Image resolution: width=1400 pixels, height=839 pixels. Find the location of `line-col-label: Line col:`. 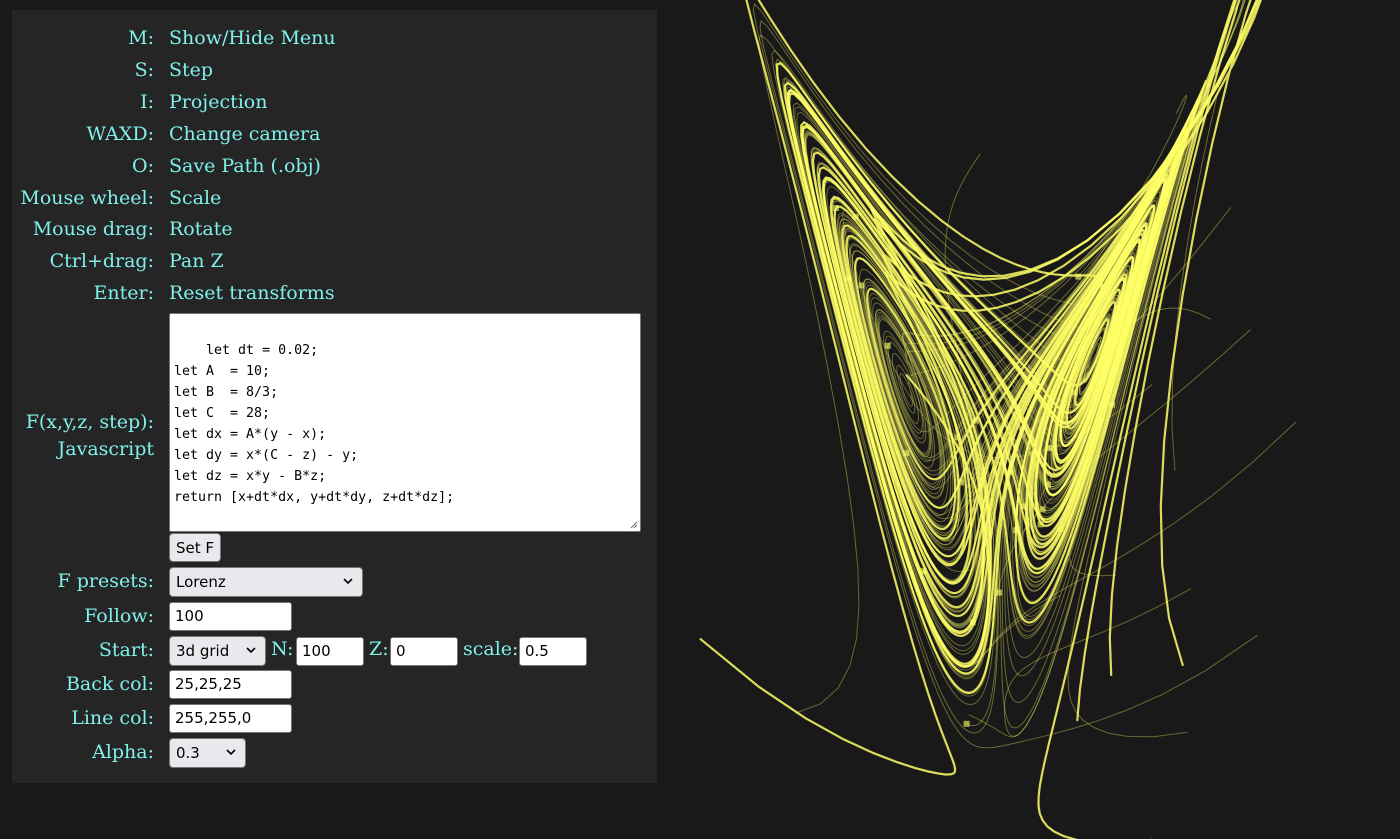

line-col-label: Line col: is located at coordinates (112, 718).